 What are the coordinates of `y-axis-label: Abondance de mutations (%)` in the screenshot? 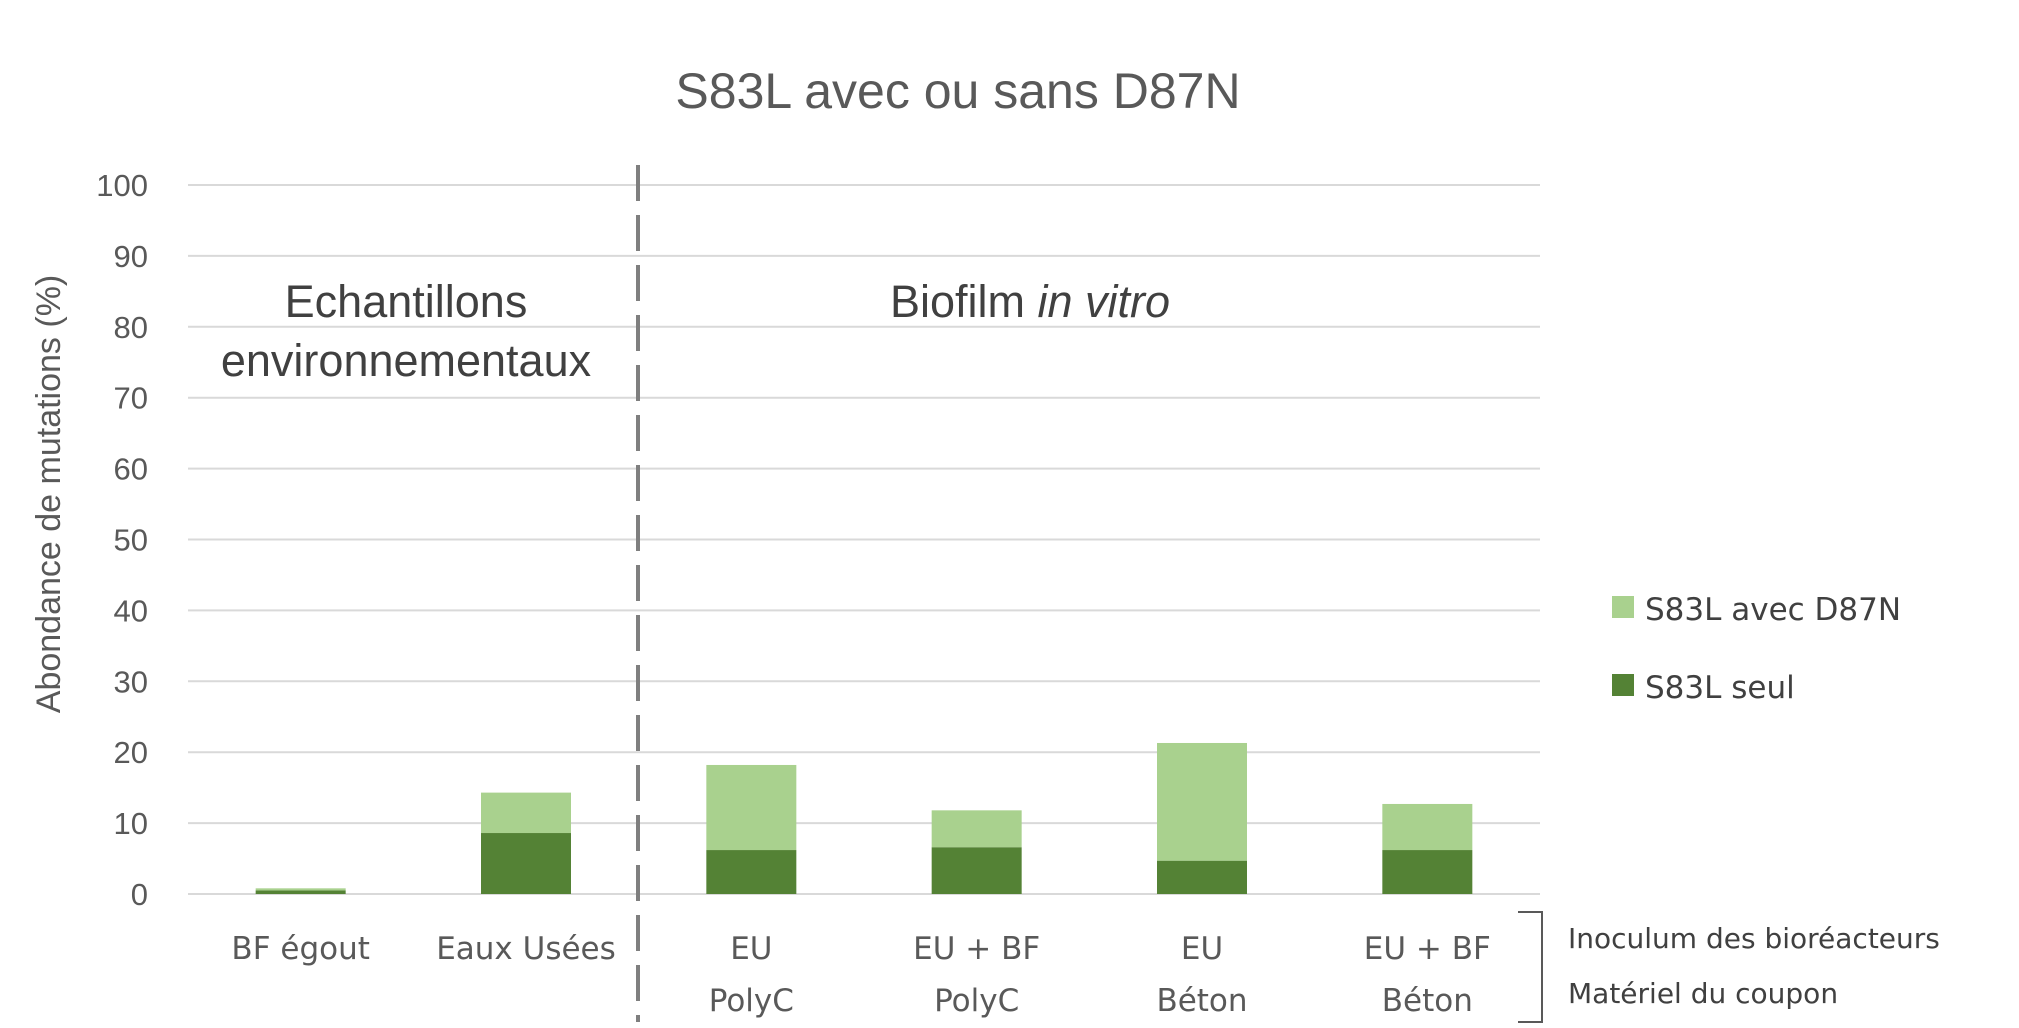 It's located at (49, 494).